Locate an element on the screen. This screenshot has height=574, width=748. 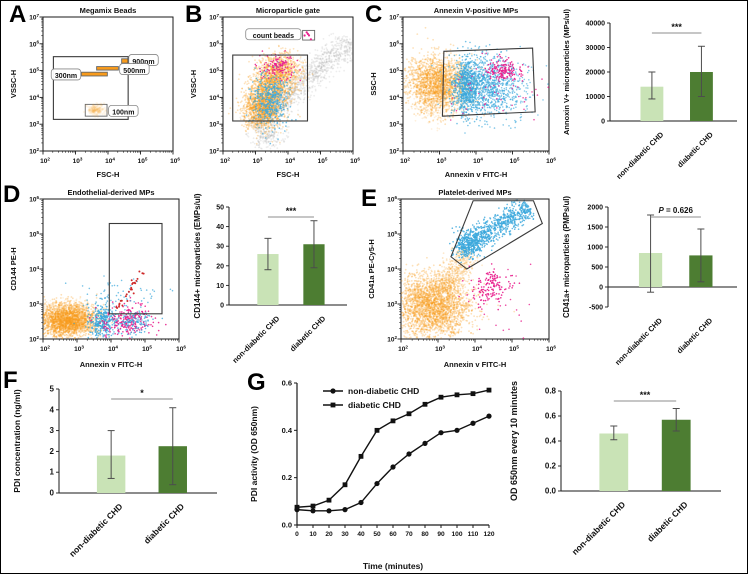
series-diabetic-chd is located at coordinates (393, 448).